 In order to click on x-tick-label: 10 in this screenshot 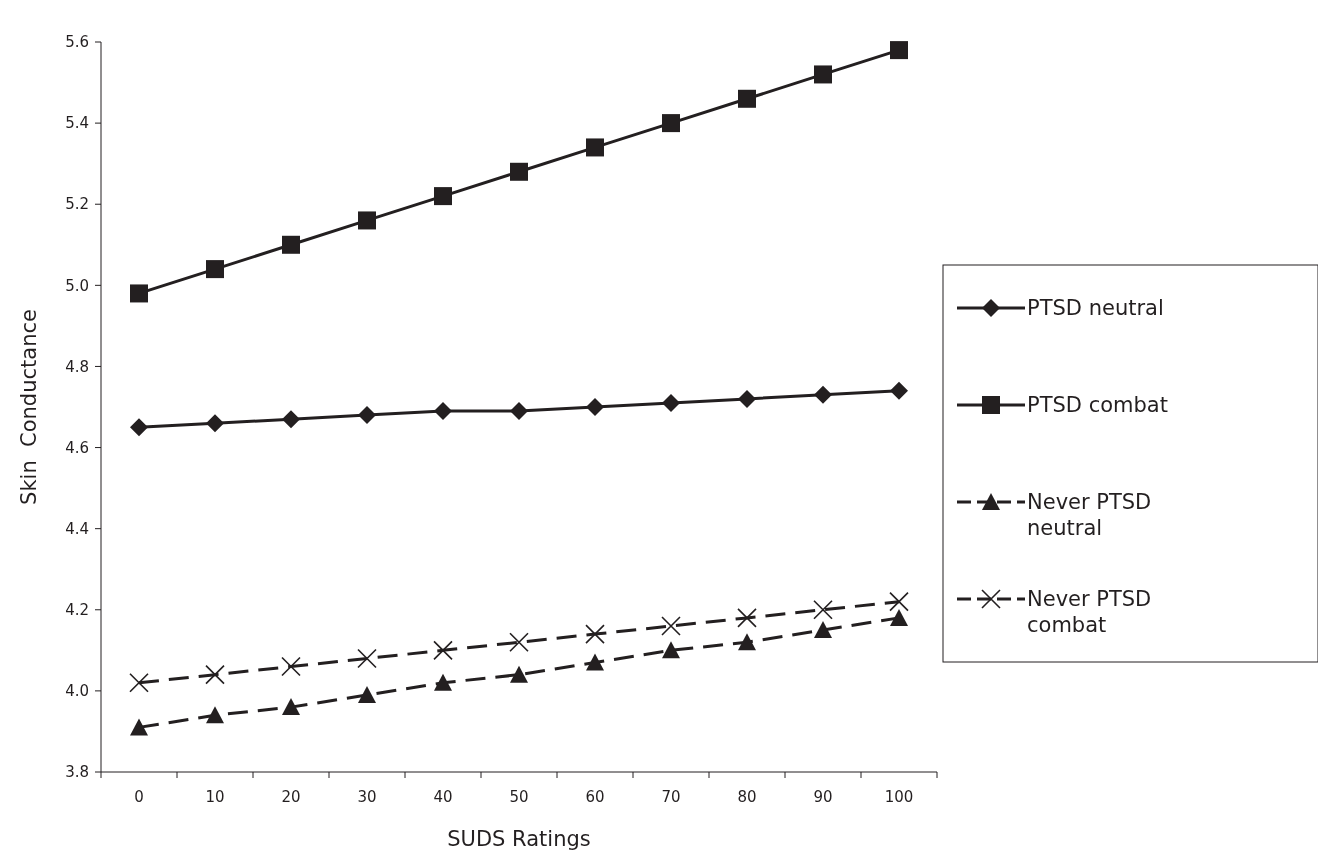, I will do `click(215, 797)`.